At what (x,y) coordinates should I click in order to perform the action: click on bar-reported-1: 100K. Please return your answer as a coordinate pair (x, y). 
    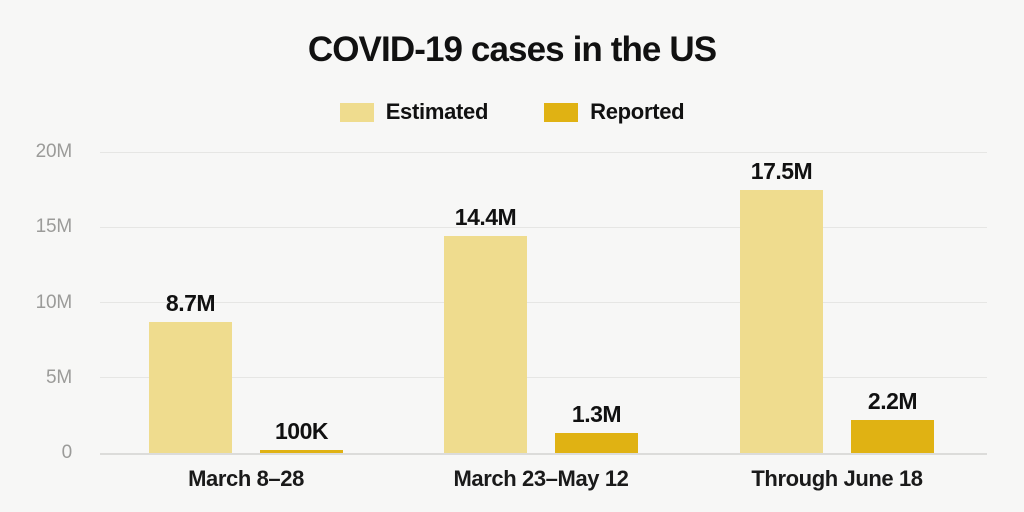
    Looking at the image, I should click on (301, 436).